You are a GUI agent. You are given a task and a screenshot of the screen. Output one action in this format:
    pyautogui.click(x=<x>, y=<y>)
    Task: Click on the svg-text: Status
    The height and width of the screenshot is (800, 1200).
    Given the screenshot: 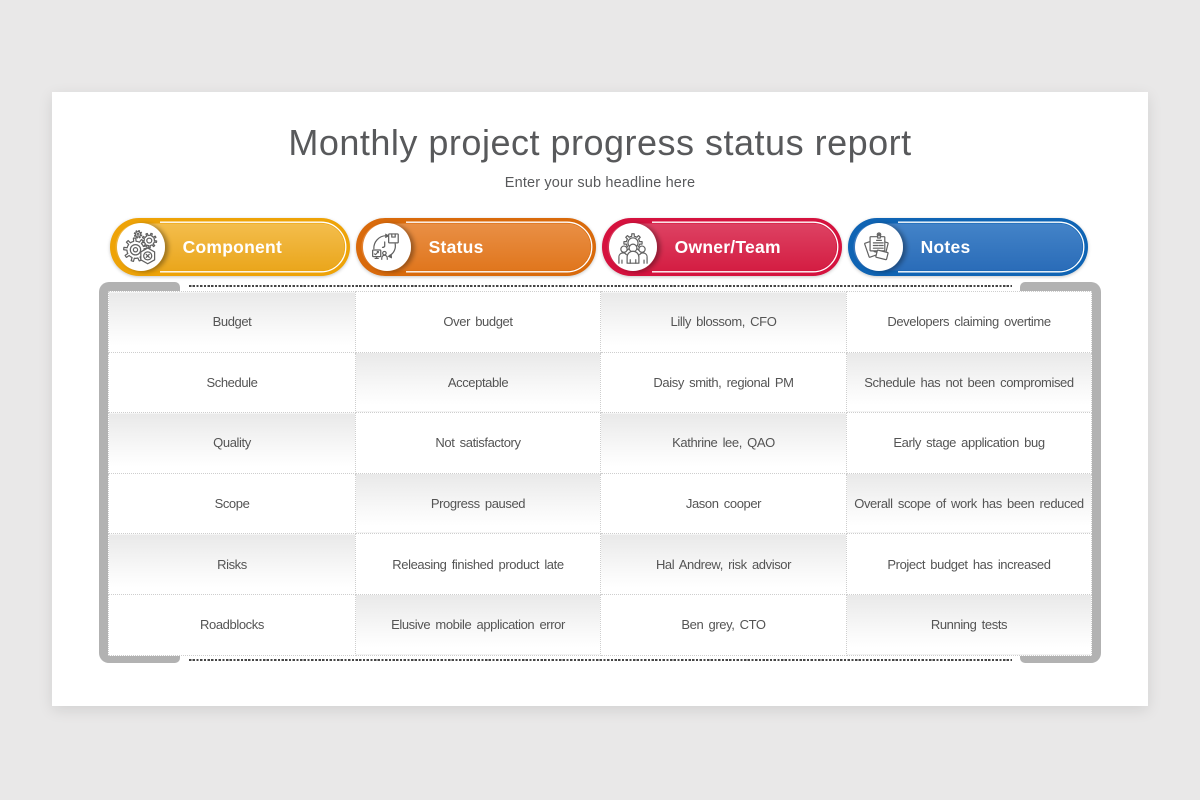 What is the action you would take?
    pyautogui.click(x=456, y=247)
    